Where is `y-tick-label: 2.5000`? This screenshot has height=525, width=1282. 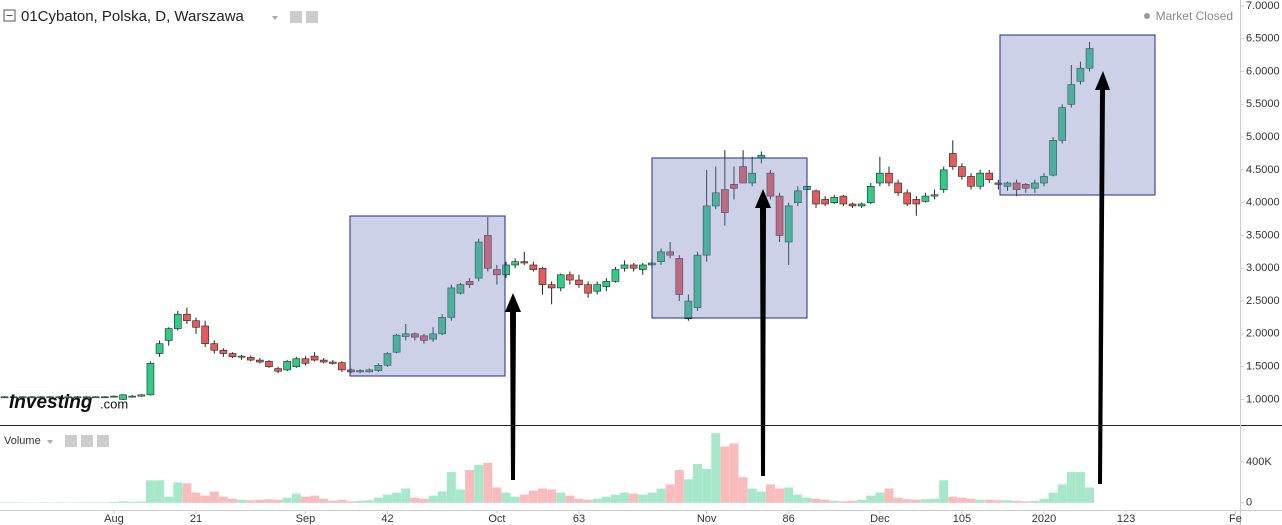 y-tick-label: 2.5000 is located at coordinates (1263, 301).